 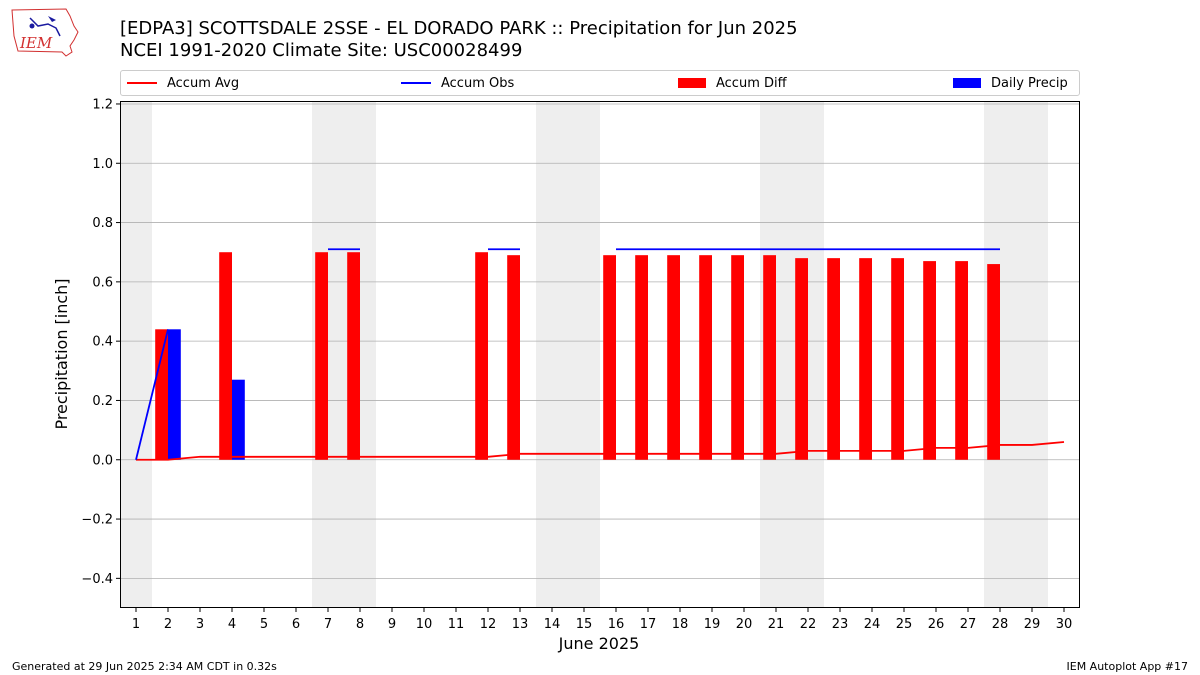 I want to click on x-tick-label: 24, so click(x=872, y=624).